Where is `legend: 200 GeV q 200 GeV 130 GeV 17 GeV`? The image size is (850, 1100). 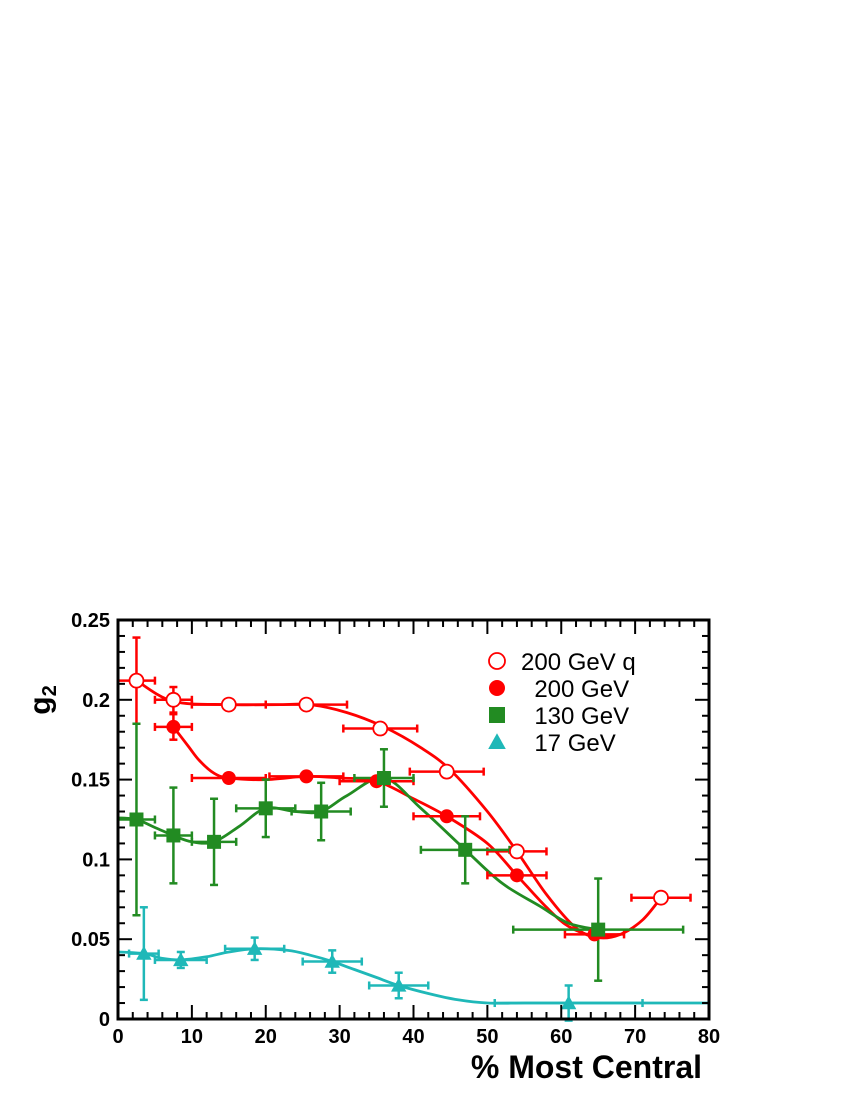
legend: 200 GeV q 200 GeV 130 GeV 17 GeV is located at coordinates (562, 703).